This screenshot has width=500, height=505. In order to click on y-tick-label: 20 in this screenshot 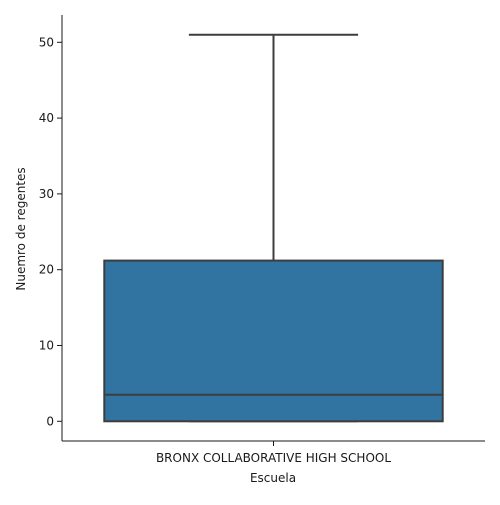, I will do `click(46, 270)`.